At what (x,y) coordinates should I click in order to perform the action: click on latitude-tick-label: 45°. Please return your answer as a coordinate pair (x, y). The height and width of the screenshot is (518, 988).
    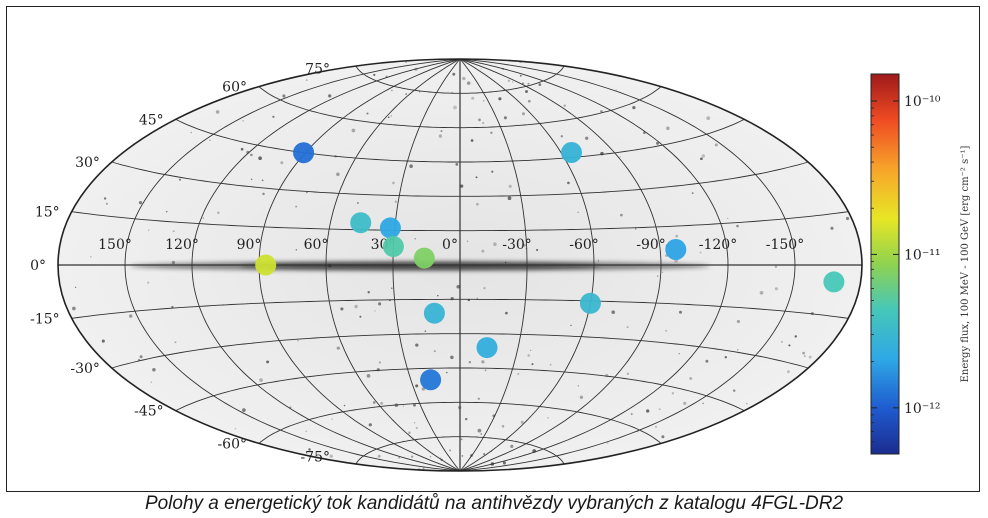
    Looking at the image, I should click on (151, 120).